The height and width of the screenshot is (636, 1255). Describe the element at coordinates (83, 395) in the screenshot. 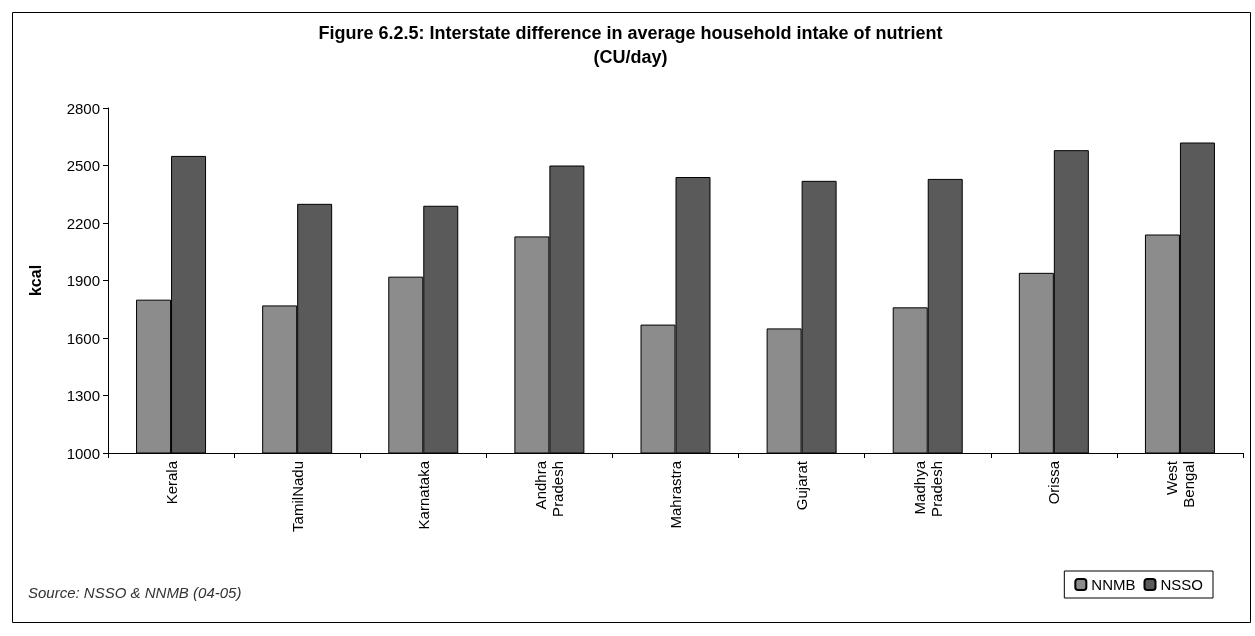

I see `y-tick-label: 1300` at that location.